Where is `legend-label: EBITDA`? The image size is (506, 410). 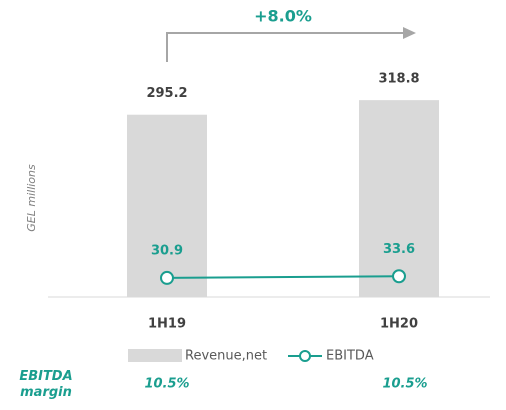 legend-label: EBITDA is located at coordinates (350, 356).